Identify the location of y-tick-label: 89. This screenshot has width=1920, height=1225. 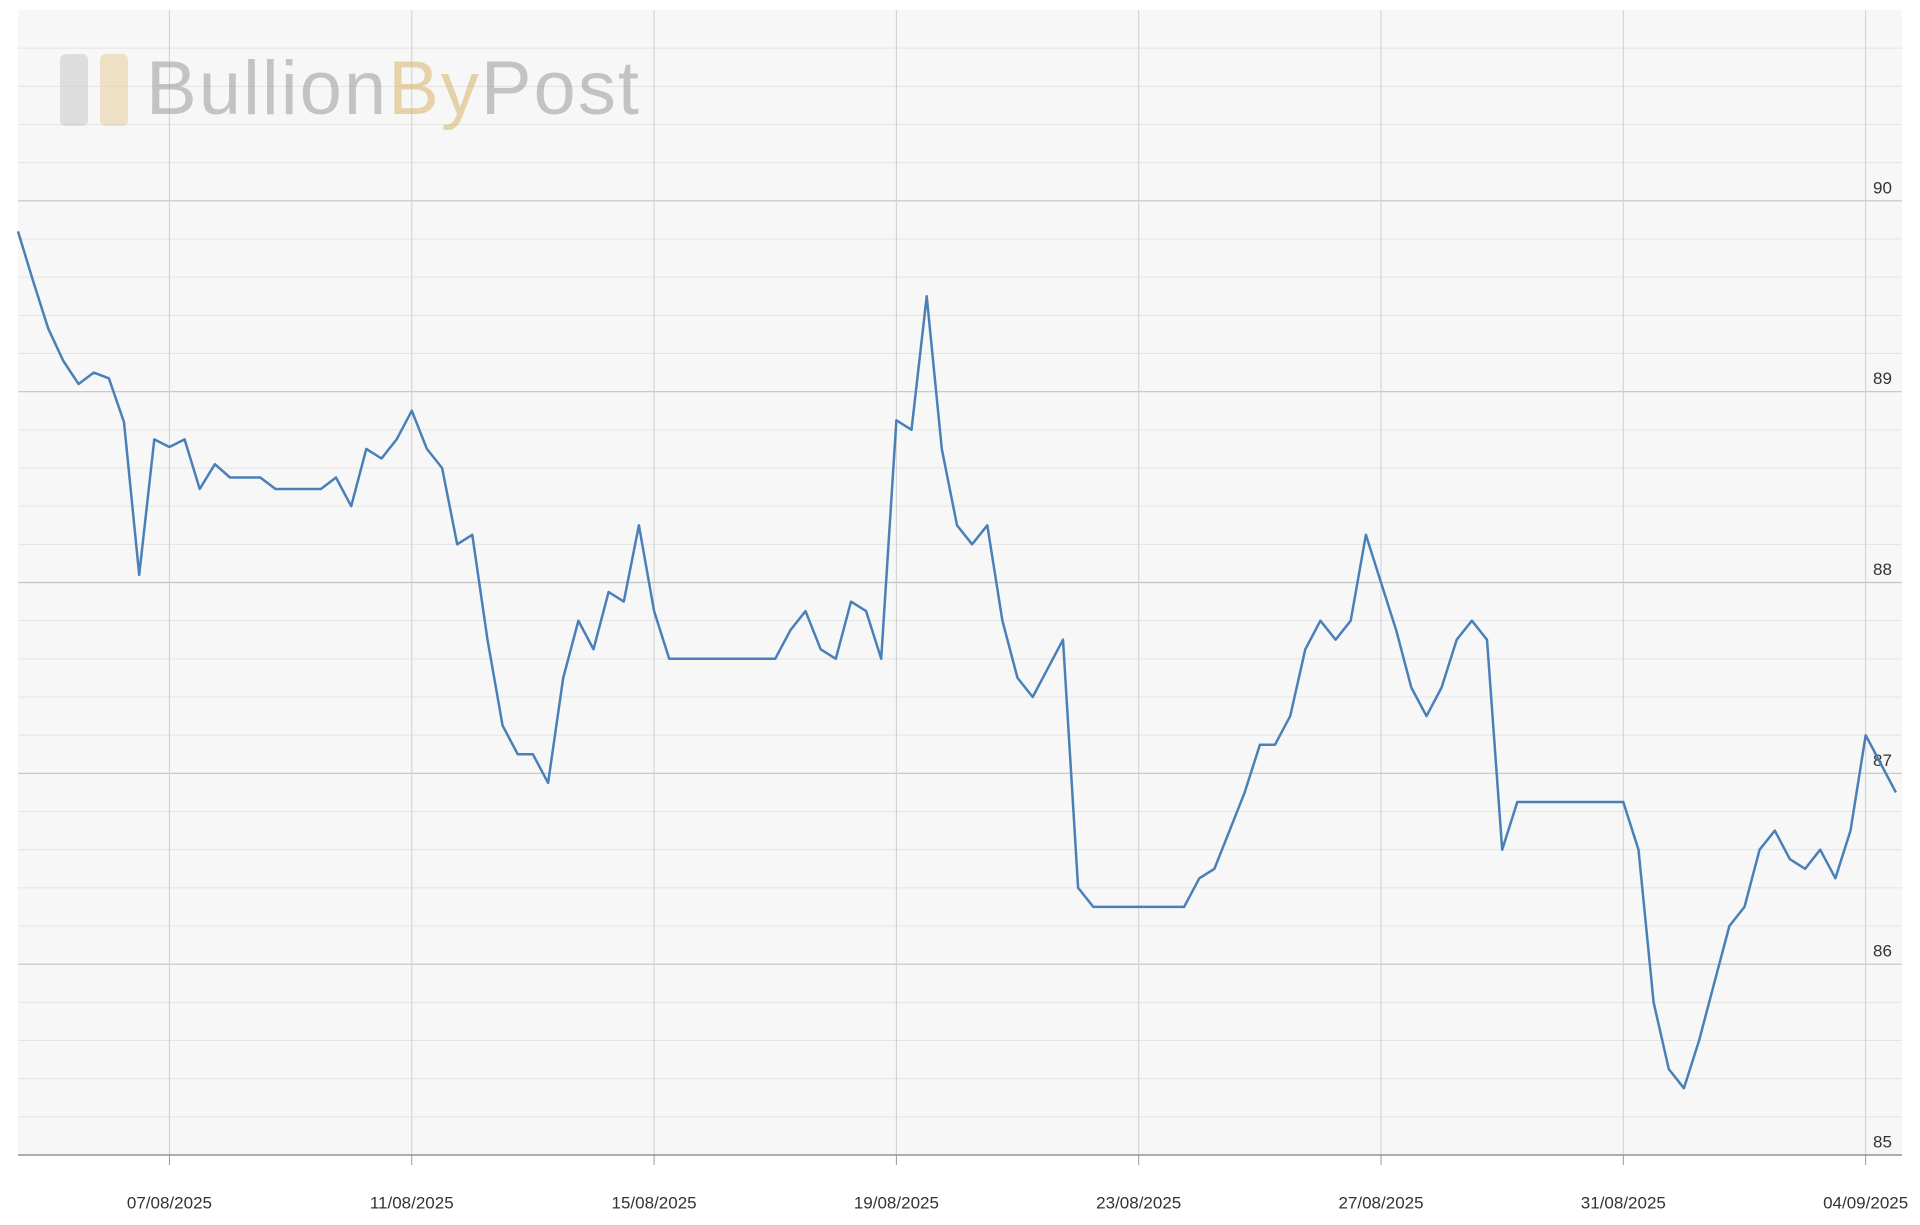
(1882, 378).